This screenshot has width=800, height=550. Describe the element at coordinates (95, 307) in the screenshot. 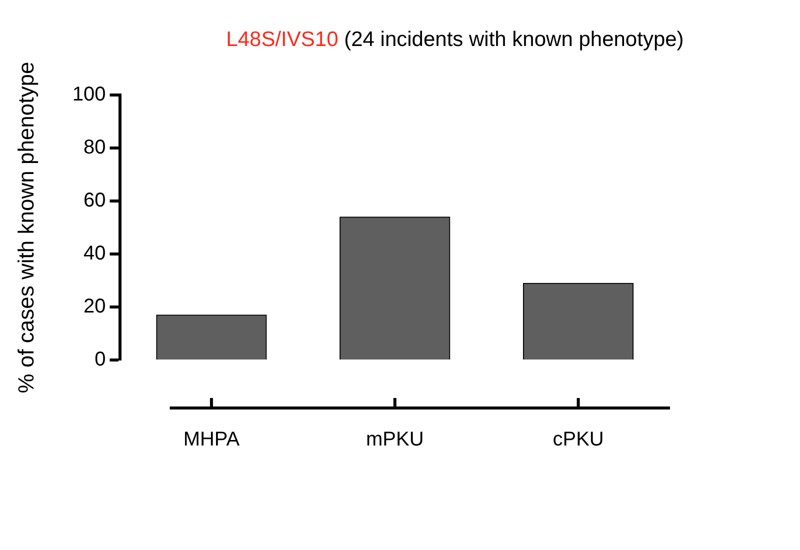

I see `y-tick-label: 20` at that location.